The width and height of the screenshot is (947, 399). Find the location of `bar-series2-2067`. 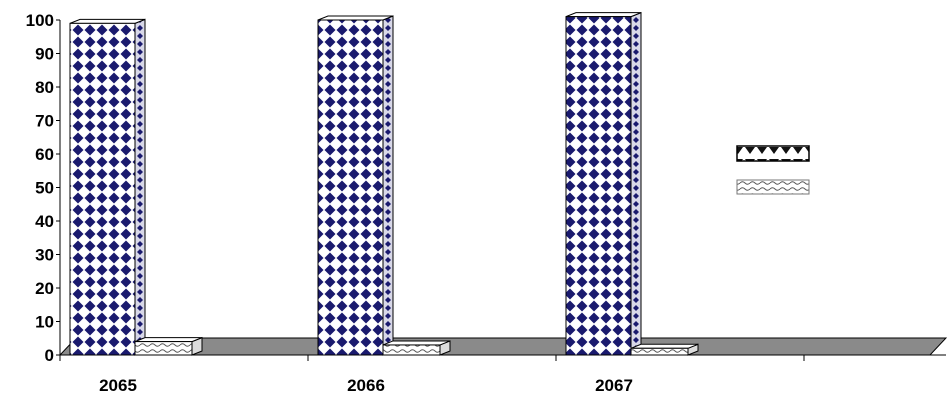

bar-series2-2067 is located at coordinates (664, 349).